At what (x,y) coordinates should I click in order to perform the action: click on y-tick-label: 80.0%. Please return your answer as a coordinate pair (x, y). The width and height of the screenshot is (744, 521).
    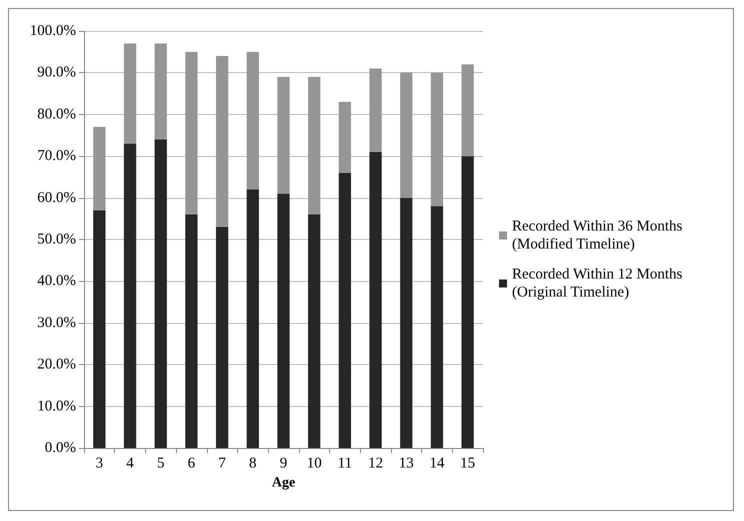
    Looking at the image, I should click on (56, 114).